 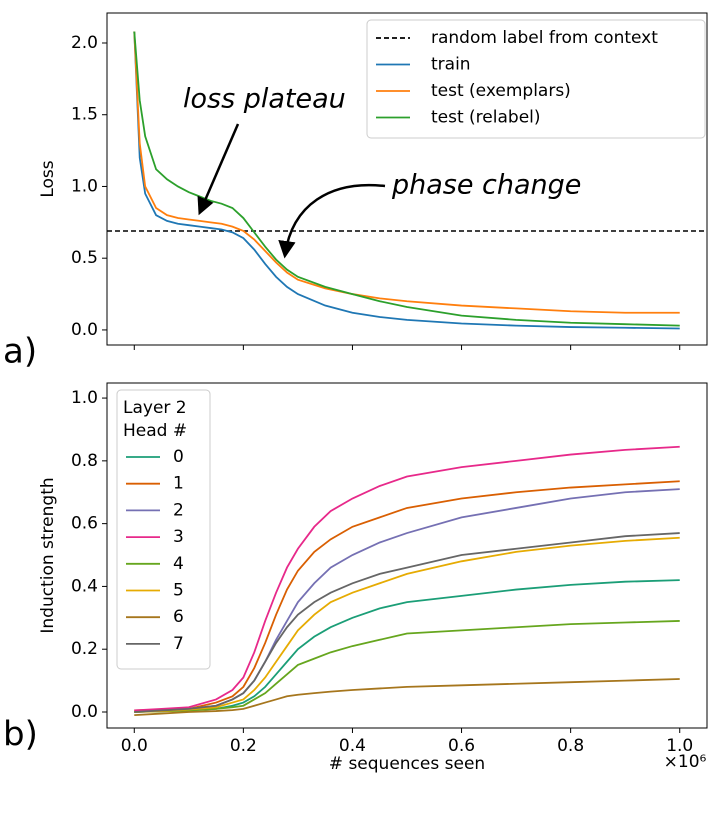 What do you see at coordinates (407, 764) in the screenshot?
I see `x-axis-label: # sequences seen` at bounding box center [407, 764].